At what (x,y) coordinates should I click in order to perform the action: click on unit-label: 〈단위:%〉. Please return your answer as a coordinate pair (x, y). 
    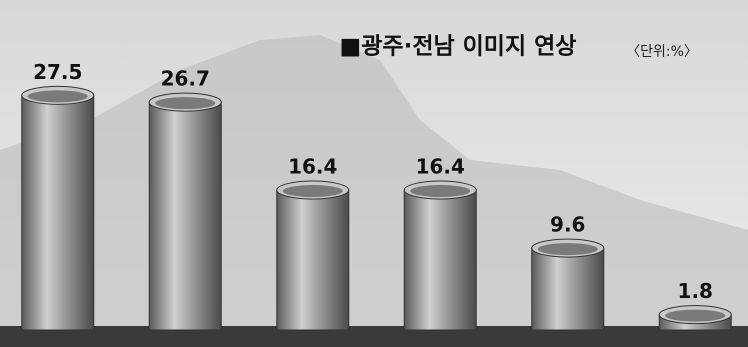
    Looking at the image, I should click on (662, 52).